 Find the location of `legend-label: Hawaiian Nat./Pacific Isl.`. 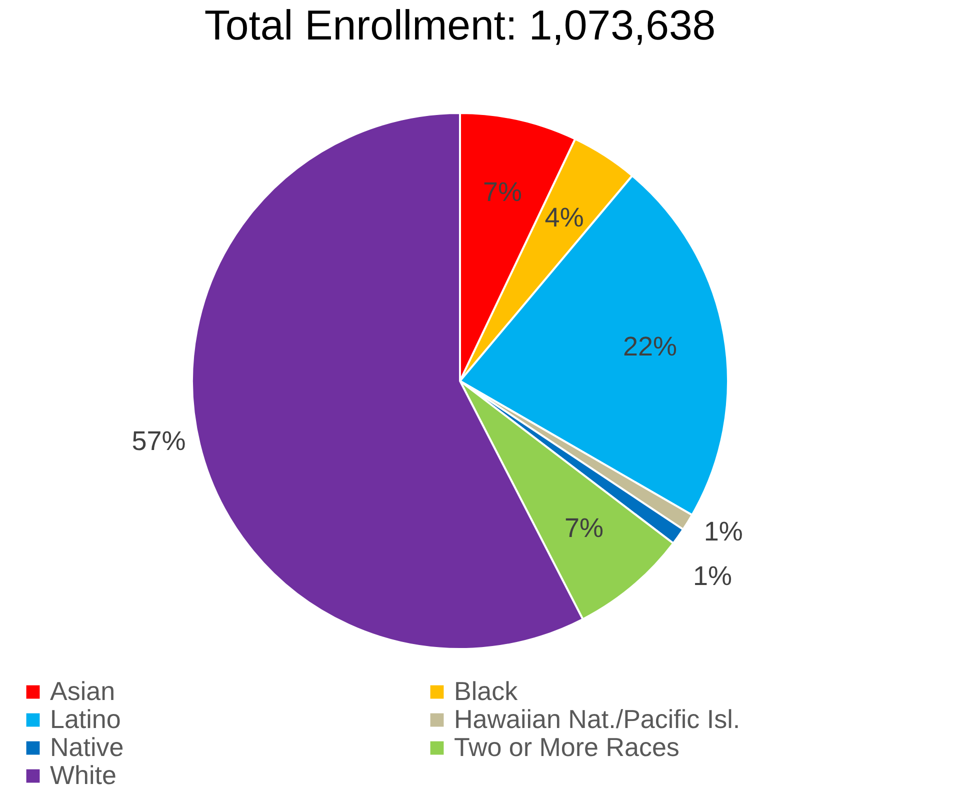

legend-label: Hawaiian Nat./Pacific Isl. is located at coordinates (597, 719).